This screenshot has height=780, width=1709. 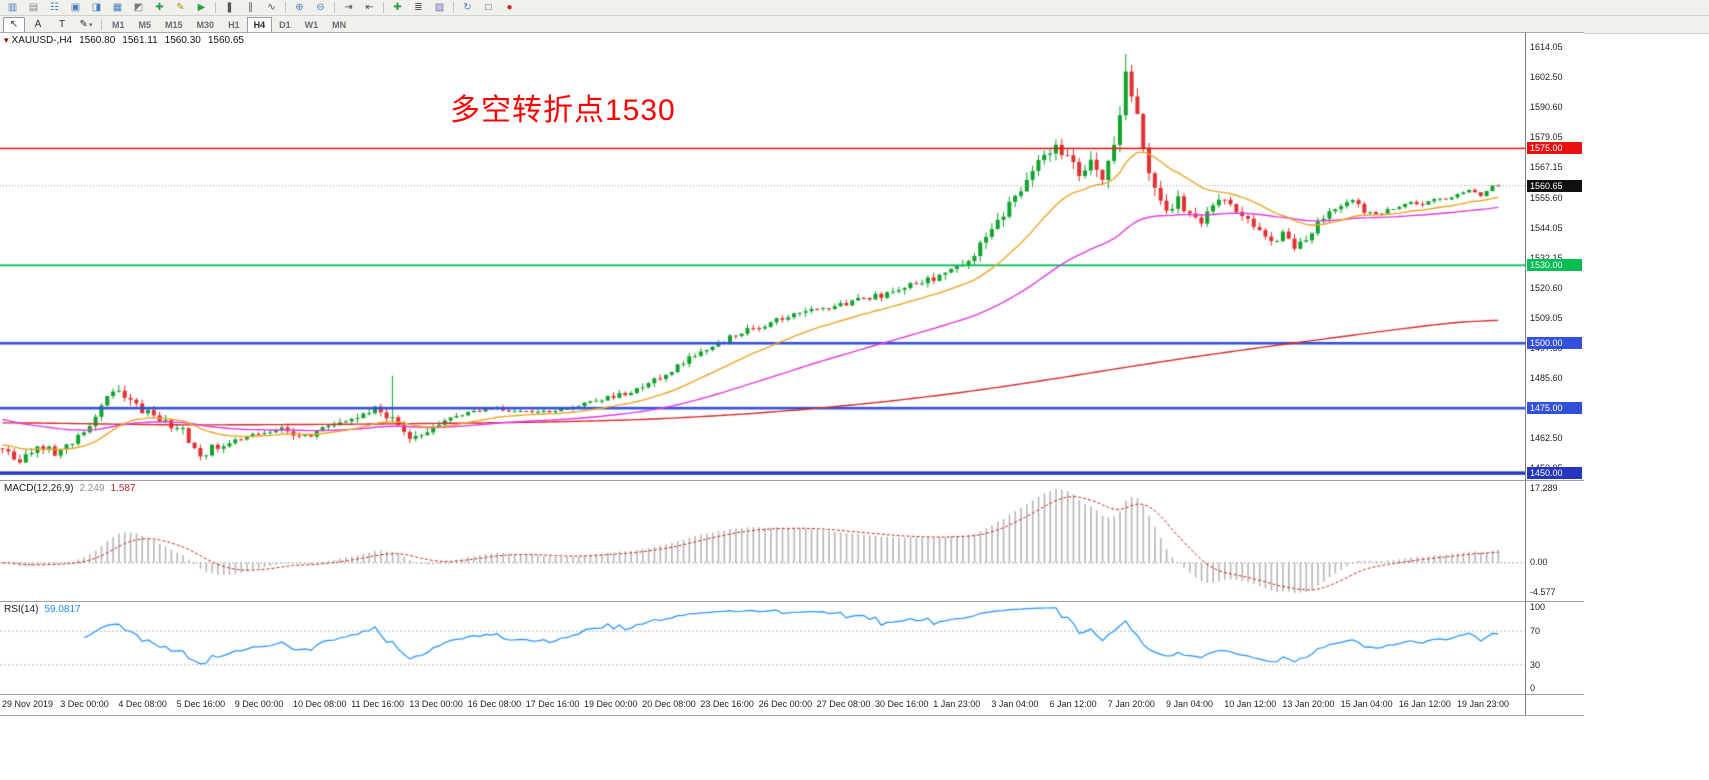 What do you see at coordinates (250, 7) in the screenshot?
I see `bar-chart-icon: ∥` at bounding box center [250, 7].